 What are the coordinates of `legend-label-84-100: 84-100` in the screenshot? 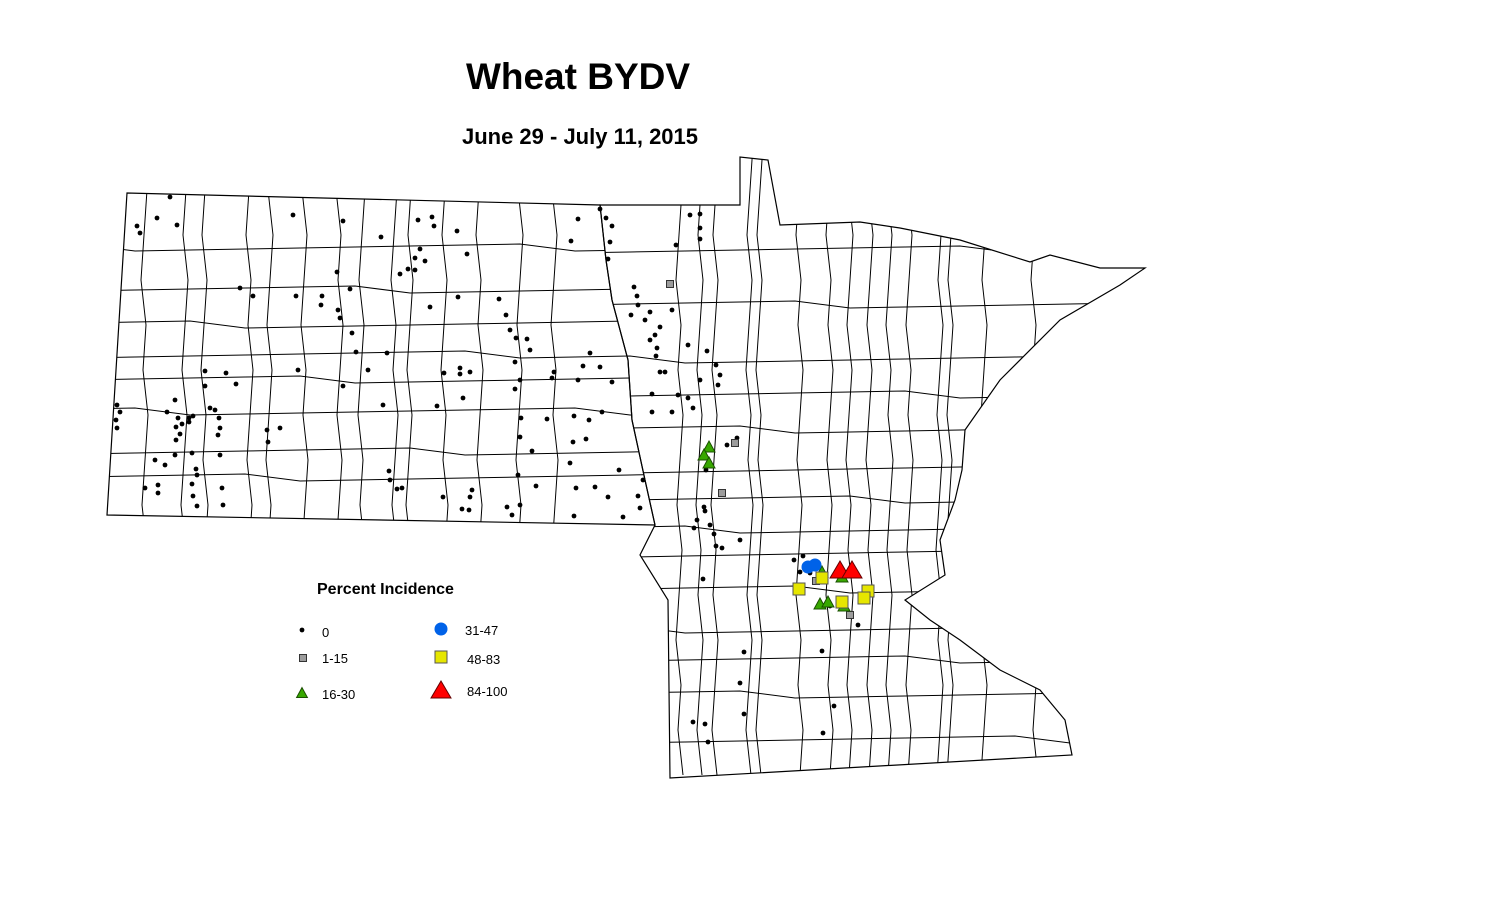 It's located at (487, 691).